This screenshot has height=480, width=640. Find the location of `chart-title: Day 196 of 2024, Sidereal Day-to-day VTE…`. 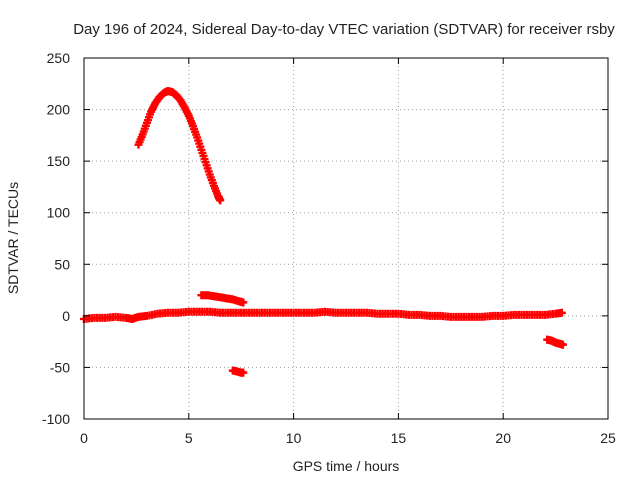

chart-title: Day 196 of 2024, Sidereal Day-to-day VTE… is located at coordinates (344, 29).